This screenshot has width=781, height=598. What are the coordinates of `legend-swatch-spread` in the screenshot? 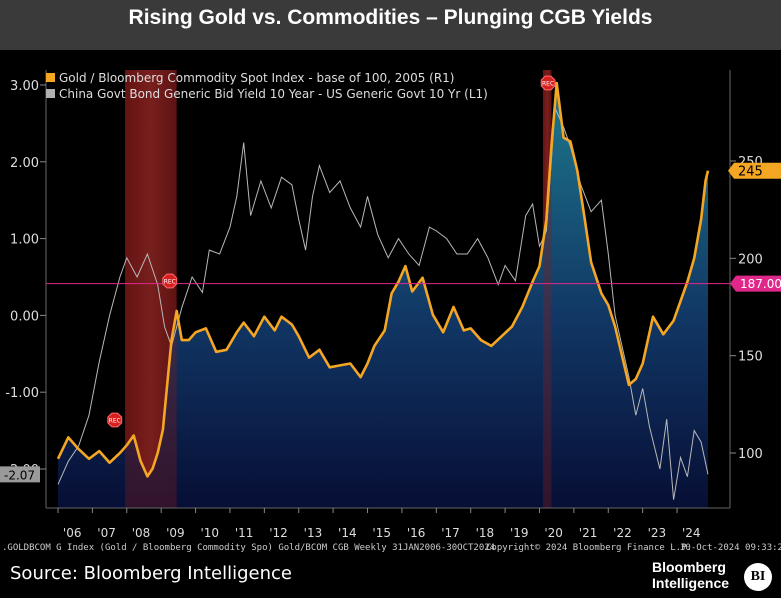 It's located at (50, 93).